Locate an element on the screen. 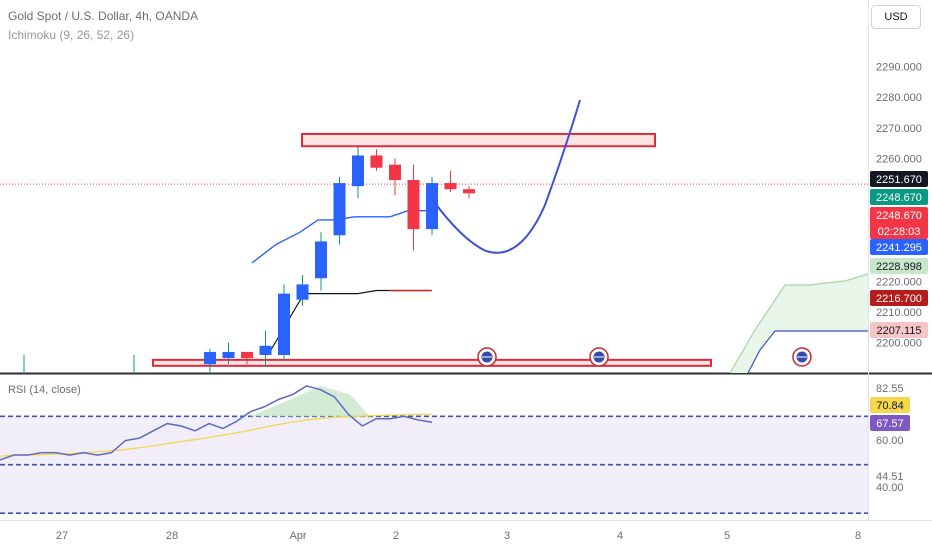 The image size is (932, 550). resistance-zone-rect is located at coordinates (478, 140).